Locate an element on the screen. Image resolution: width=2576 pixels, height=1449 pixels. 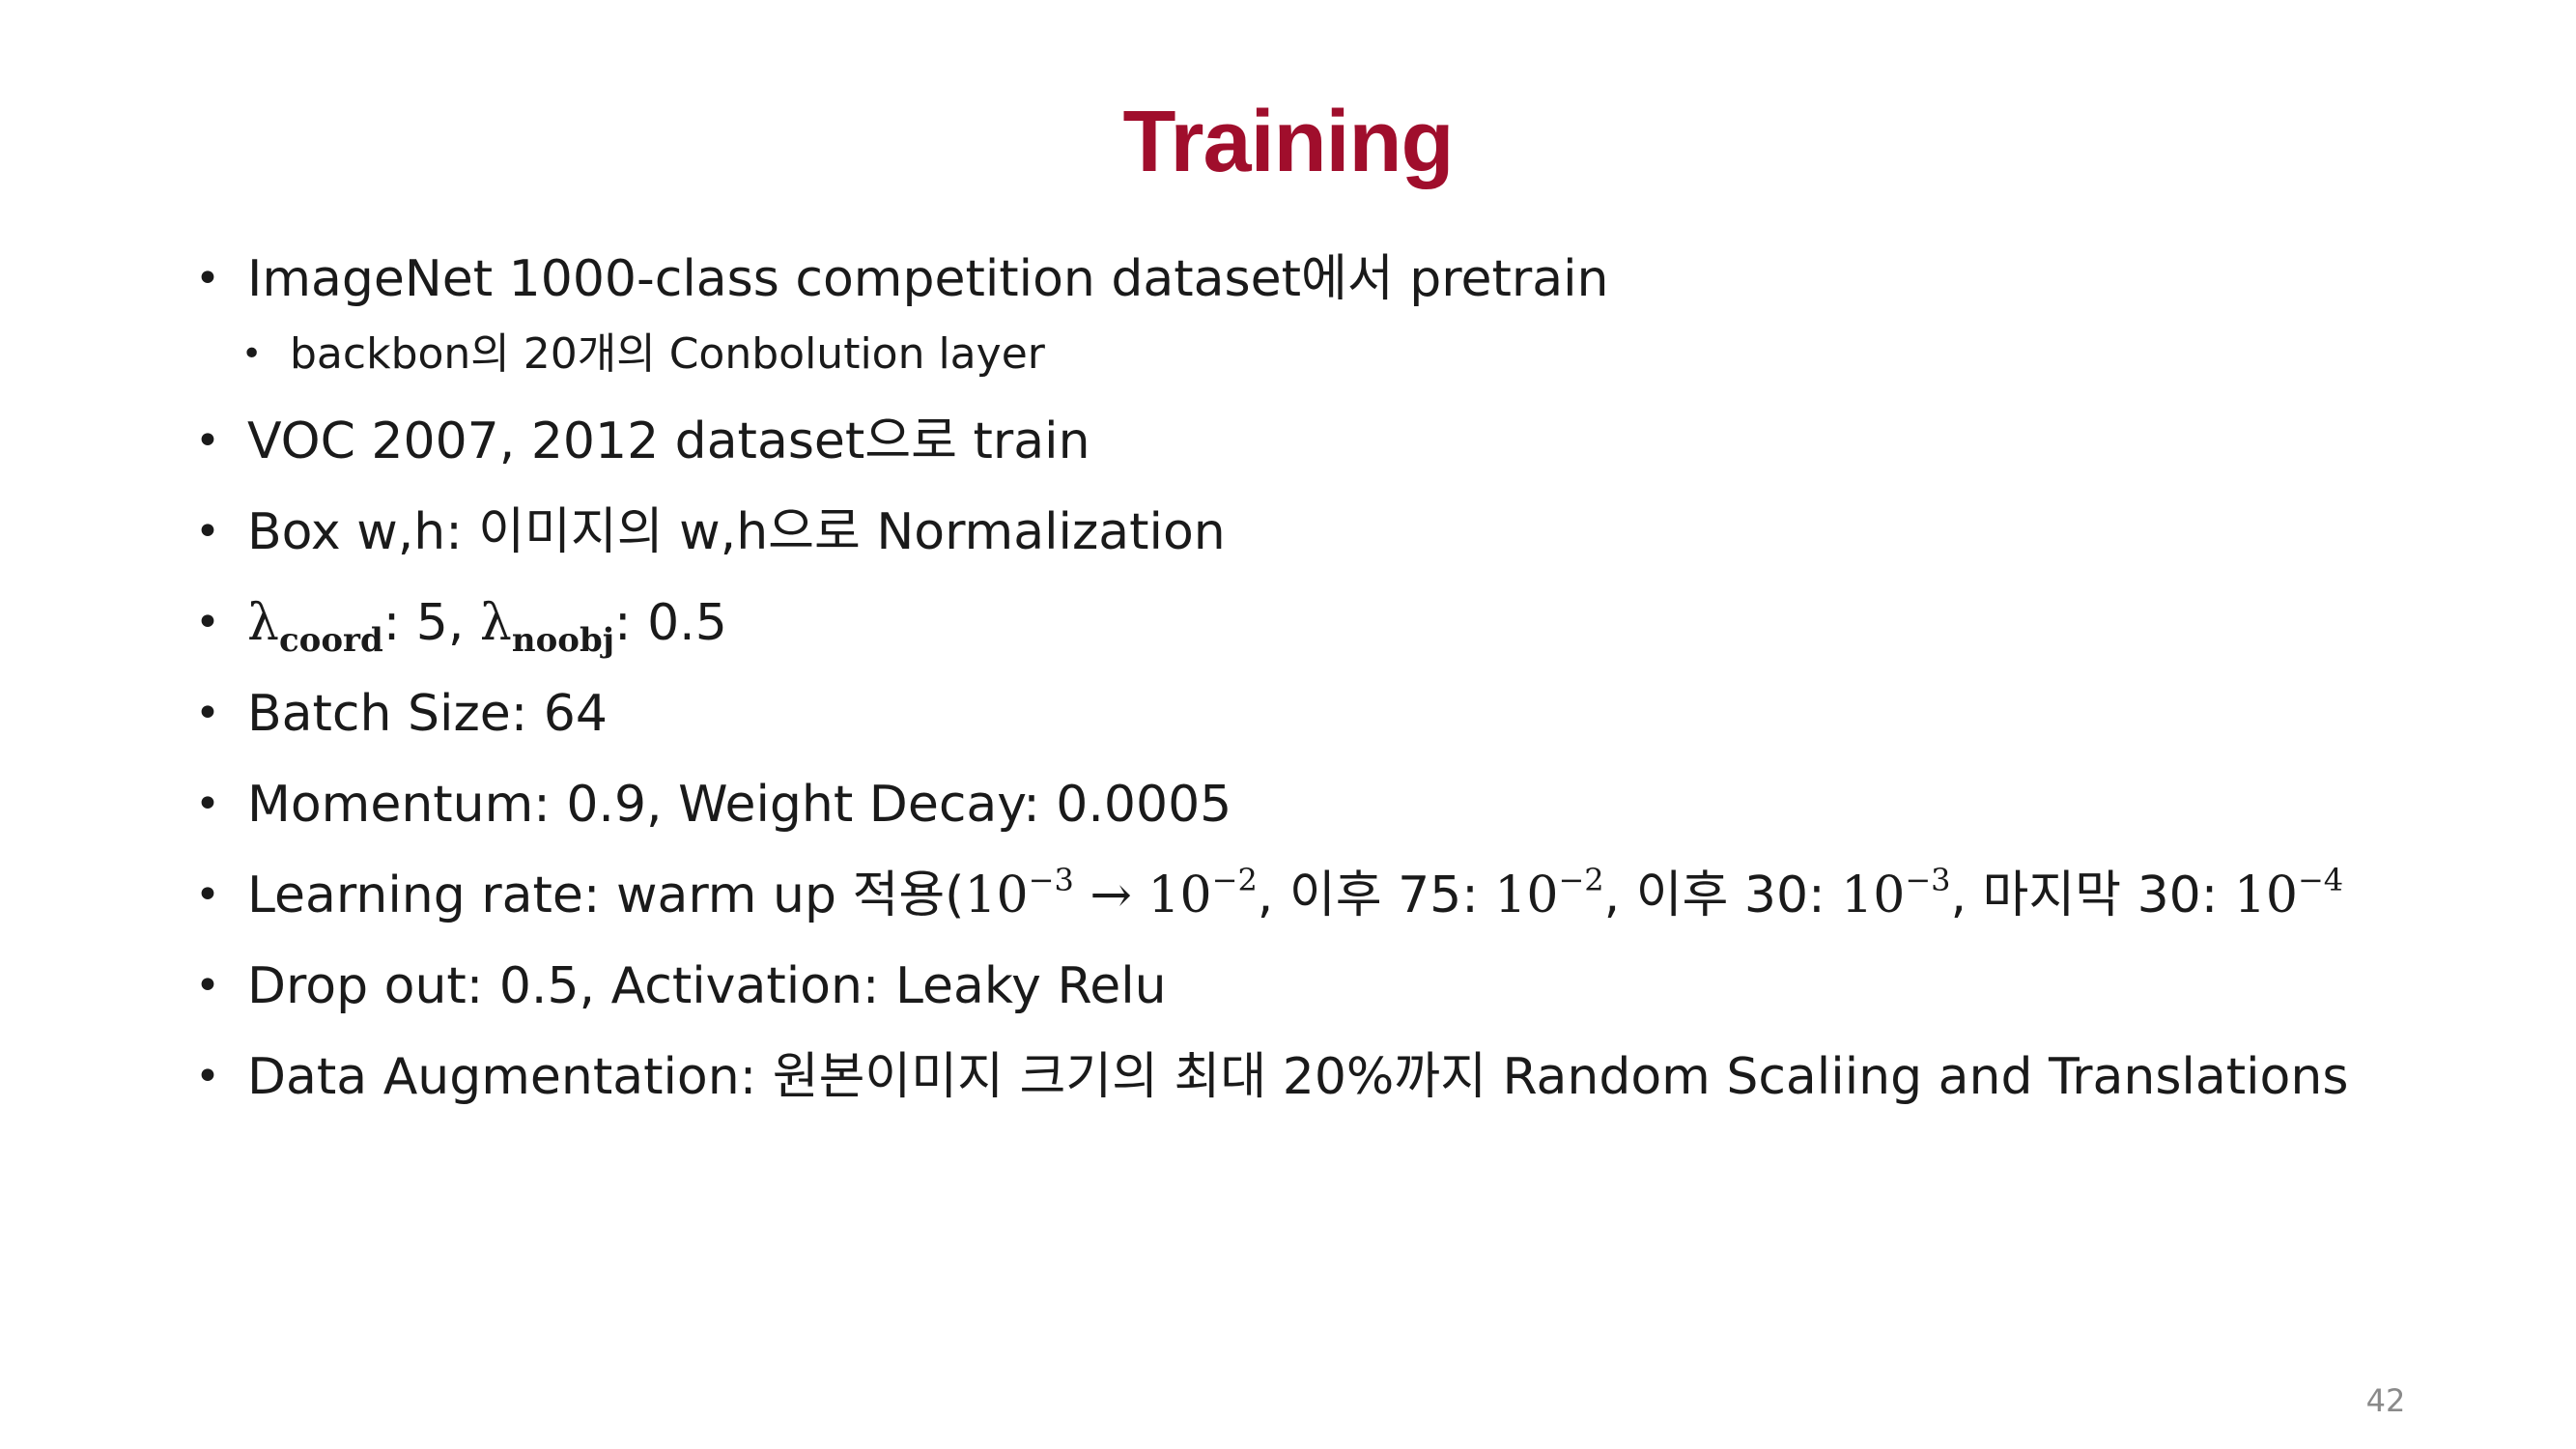
lambda-coord-value: : 5, is located at coordinates (431, 623).